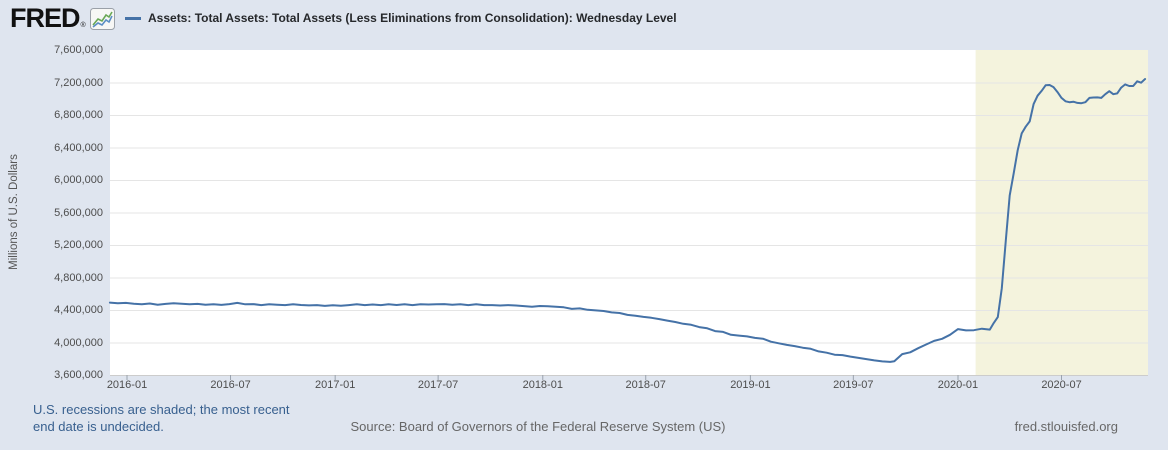  I want to click on x-tick-label: 2018-07, so click(645, 385).